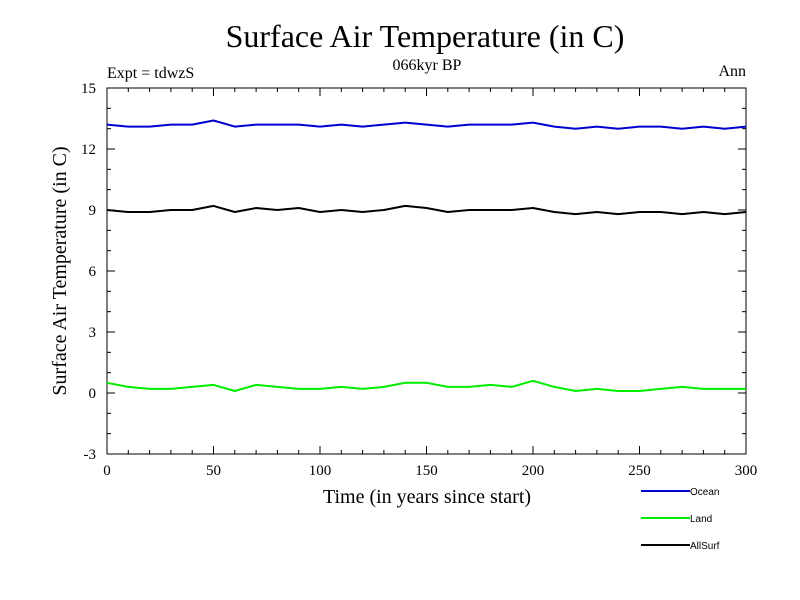  Describe the element at coordinates (320, 471) in the screenshot. I see `x-tick-label: 100` at that location.